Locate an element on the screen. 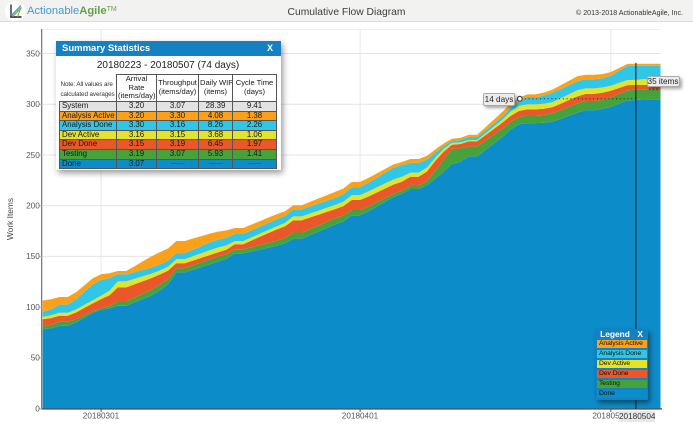  svg-text: 250 is located at coordinates (33, 155).